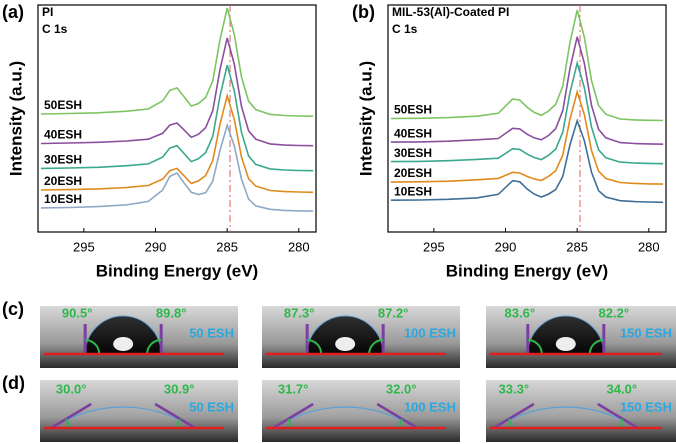 This screenshot has height=444, width=676. What do you see at coordinates (71, 388) in the screenshot?
I see `left-angle: 30.0°` at bounding box center [71, 388].